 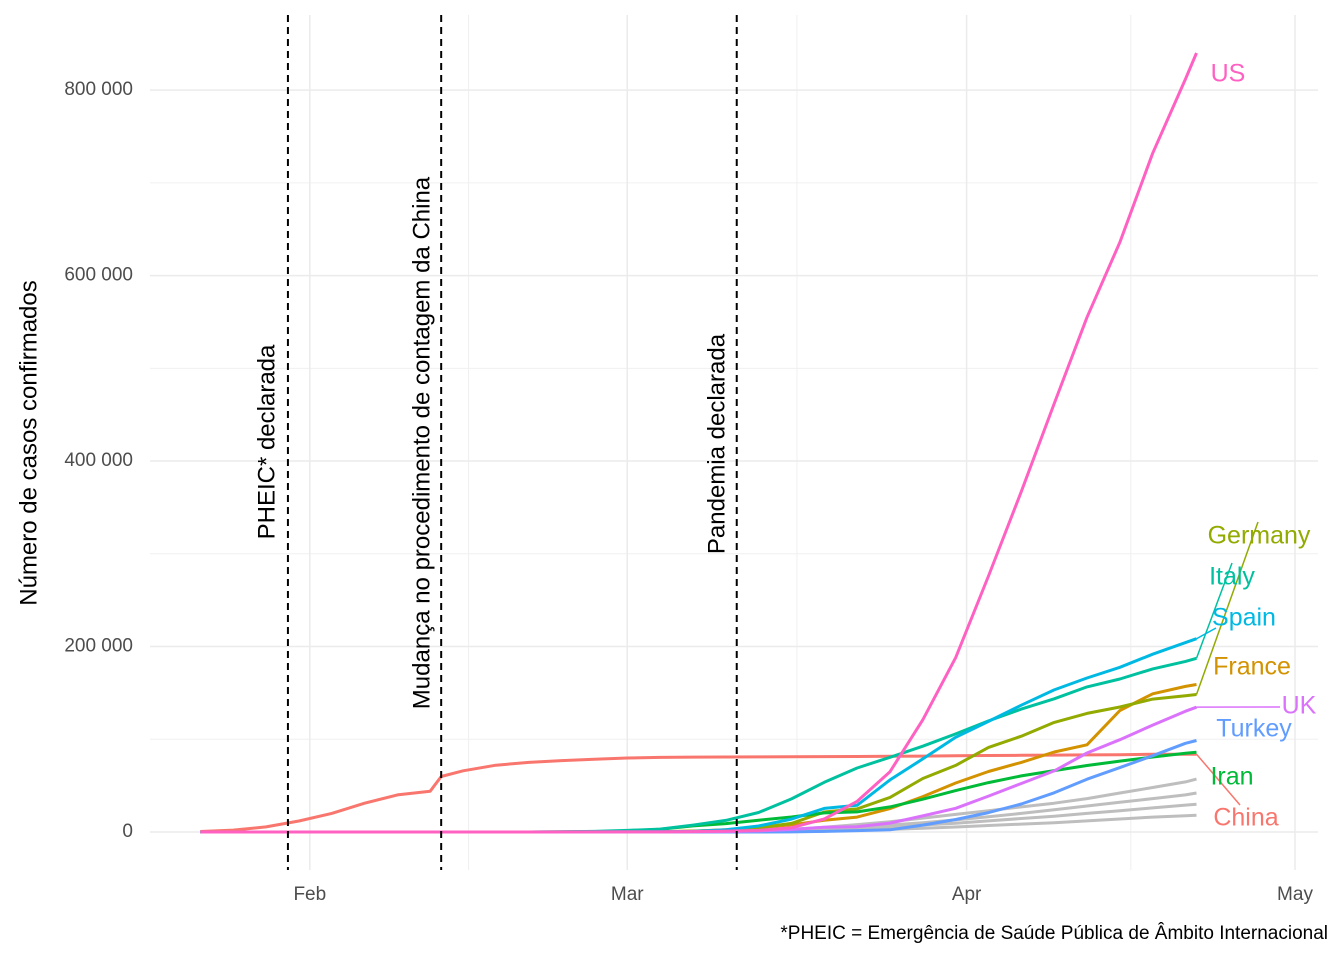 I want to click on event-label: Pandemia declarada, so click(x=716, y=443).